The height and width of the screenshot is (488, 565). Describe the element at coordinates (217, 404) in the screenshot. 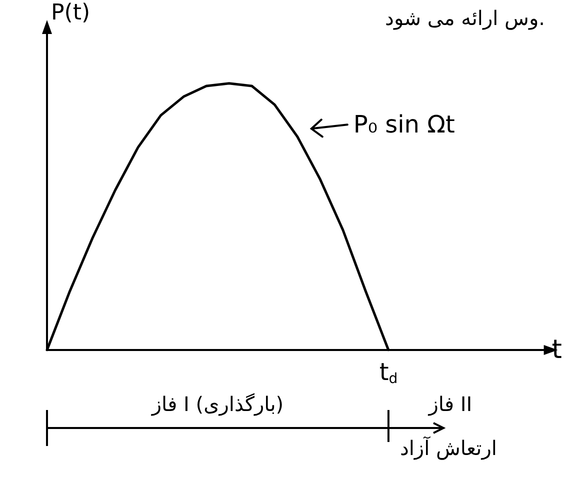

I see `text: فاز I (بارگذاری)` at that location.